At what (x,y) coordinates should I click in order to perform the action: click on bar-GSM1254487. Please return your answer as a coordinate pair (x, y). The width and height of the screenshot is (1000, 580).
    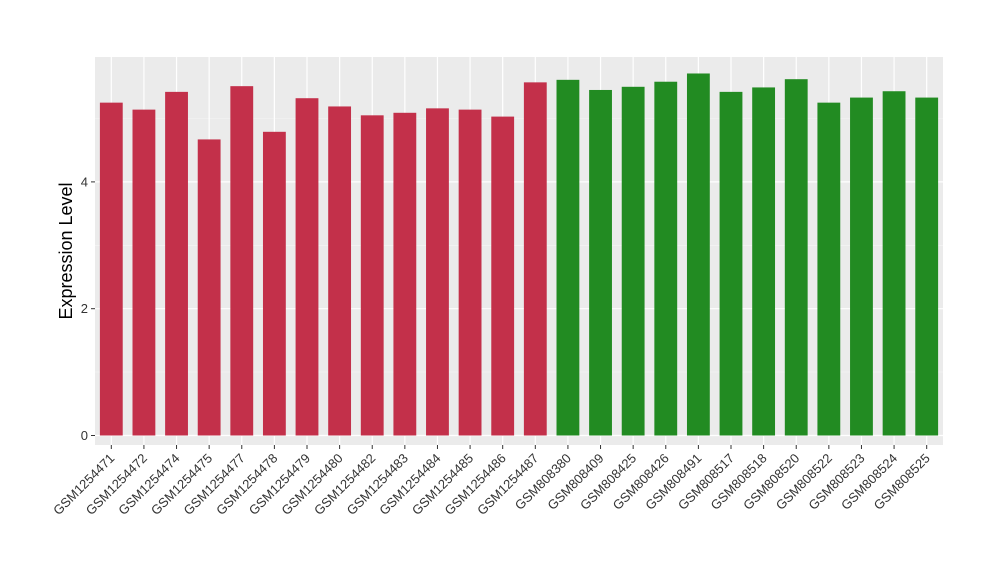
    Looking at the image, I should click on (535, 259).